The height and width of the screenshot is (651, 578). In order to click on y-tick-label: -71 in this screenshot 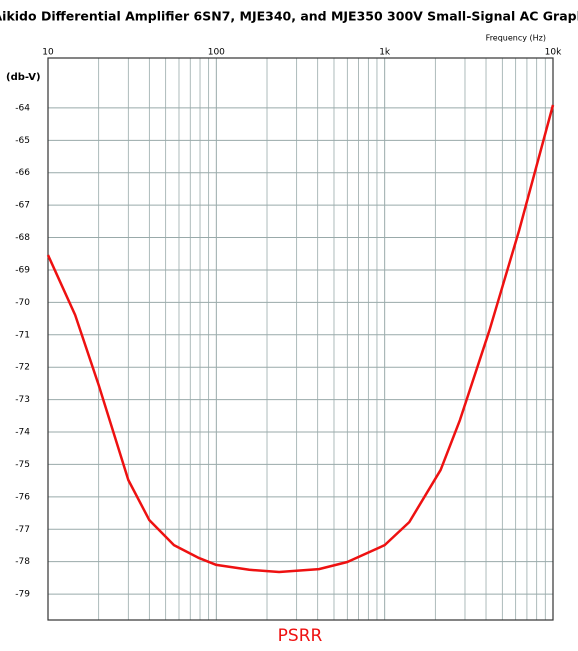, I will do `click(22, 335)`.